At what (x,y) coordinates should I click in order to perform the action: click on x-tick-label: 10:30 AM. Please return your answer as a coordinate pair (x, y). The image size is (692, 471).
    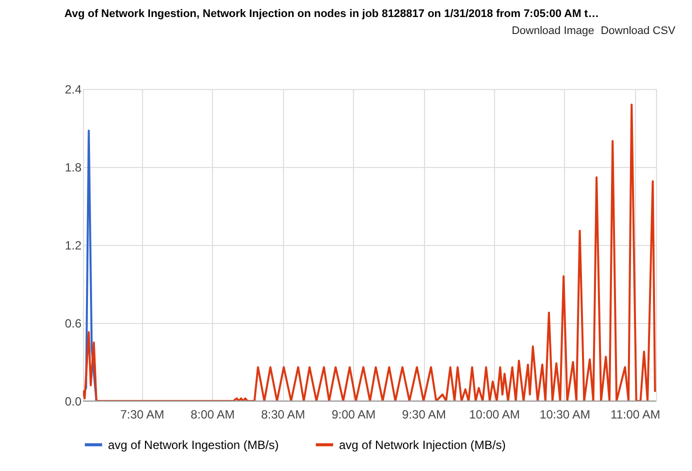
    Looking at the image, I should click on (565, 415).